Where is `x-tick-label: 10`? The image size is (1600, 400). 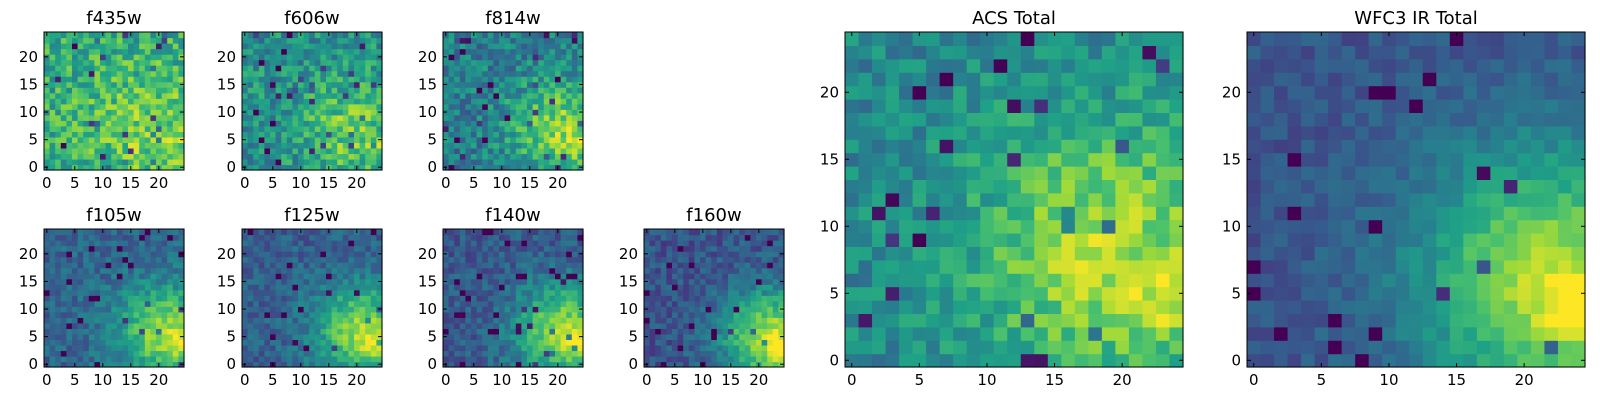
x-tick-label: 10 is located at coordinates (501, 380).